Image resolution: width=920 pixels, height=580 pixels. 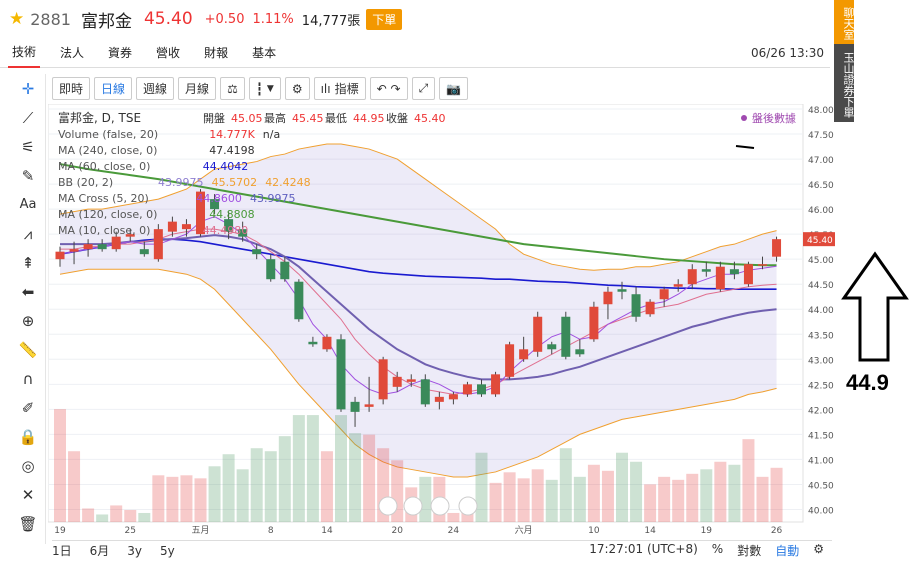 What do you see at coordinates (28, 117) in the screenshot?
I see `trendline-icon: ⟋` at bounding box center [28, 117].